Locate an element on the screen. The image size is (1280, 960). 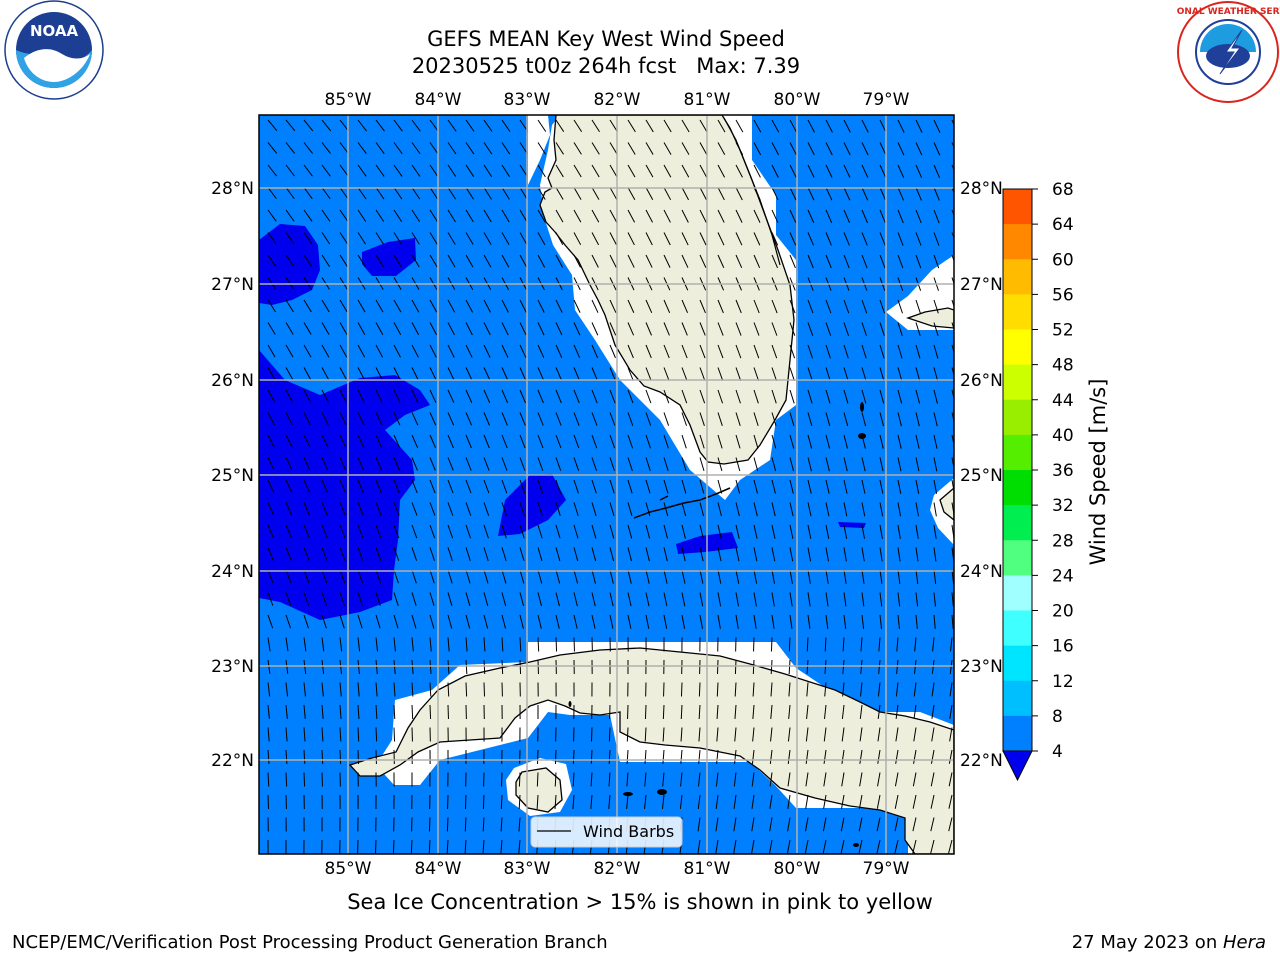
colorbar-segment is located at coordinates (1017, 347).